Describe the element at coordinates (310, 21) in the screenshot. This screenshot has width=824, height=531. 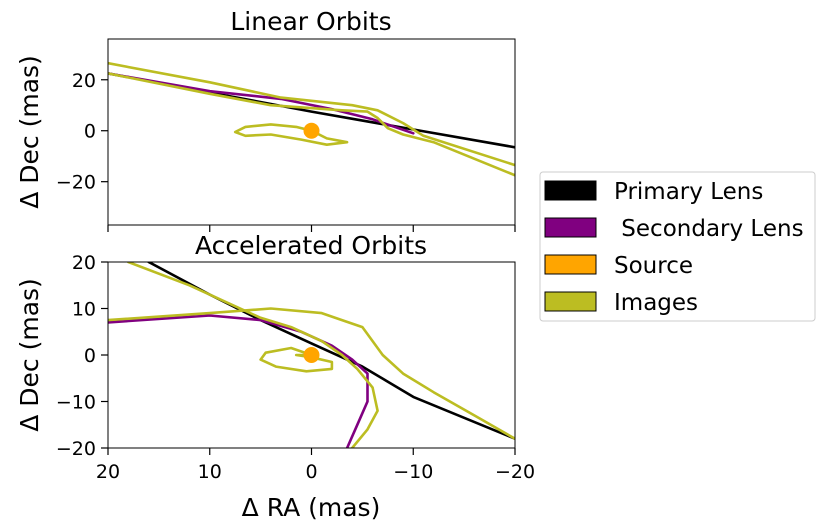
I see `panel-title: Linear Orbits` at that location.